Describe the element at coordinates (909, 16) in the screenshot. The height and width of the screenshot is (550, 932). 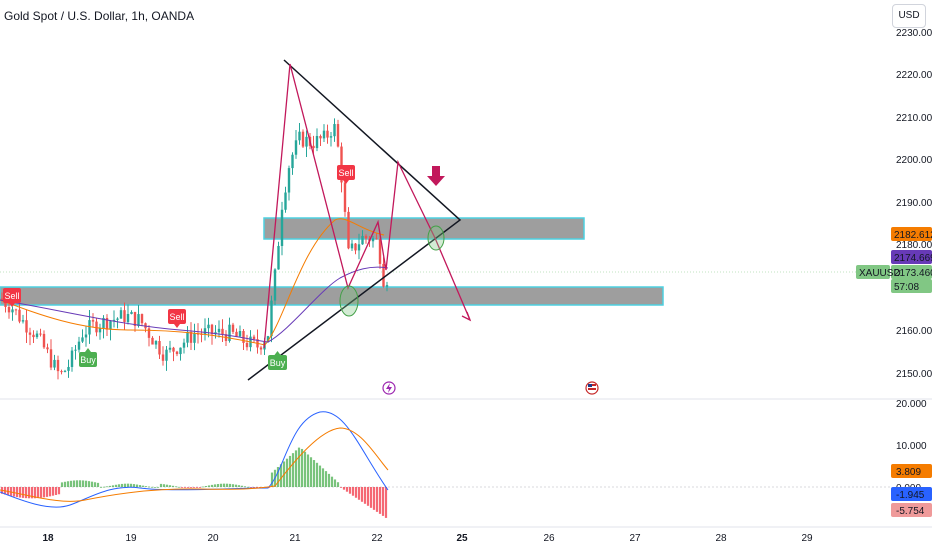
I see `currency-button: USD` at that location.